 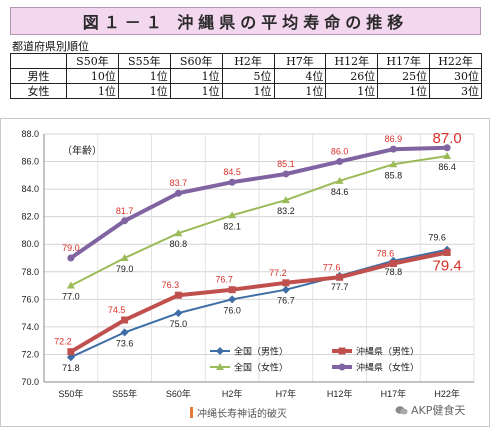 What do you see at coordinates (63, 342) in the screenshot?
I see `data-label: 72.2` at bounding box center [63, 342].